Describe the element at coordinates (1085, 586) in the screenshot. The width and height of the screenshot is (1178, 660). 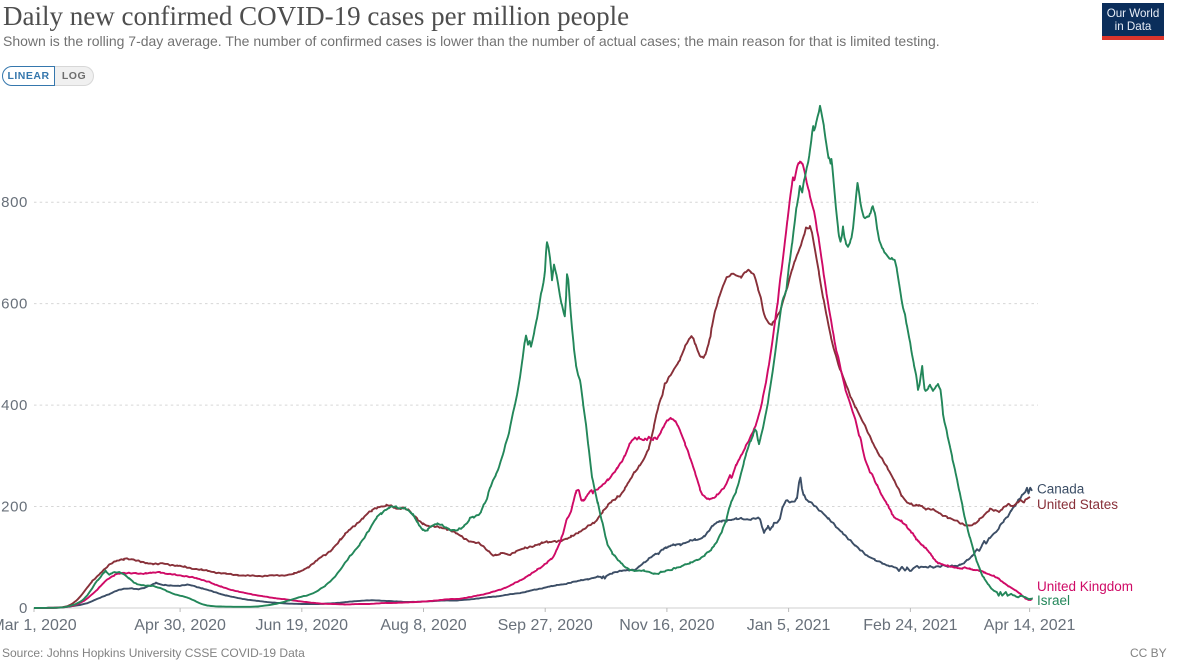
I see `svg-text: United Kingdom` at that location.